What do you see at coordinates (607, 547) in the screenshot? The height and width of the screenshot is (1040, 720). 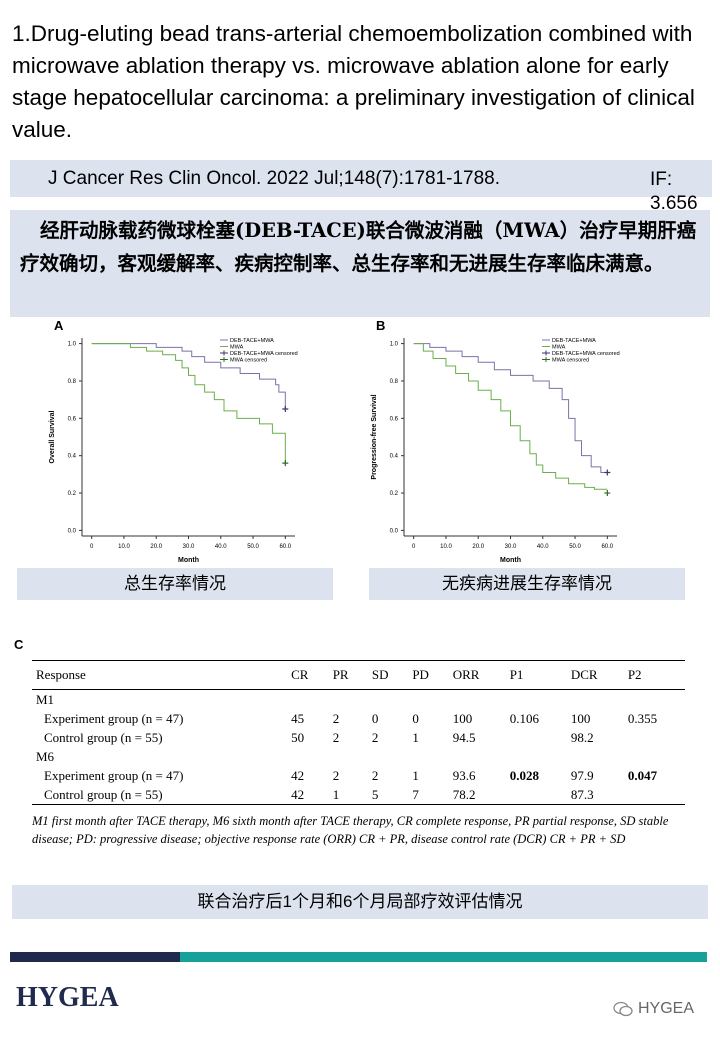 I see `x-tick-label: 60.0` at bounding box center [607, 547].